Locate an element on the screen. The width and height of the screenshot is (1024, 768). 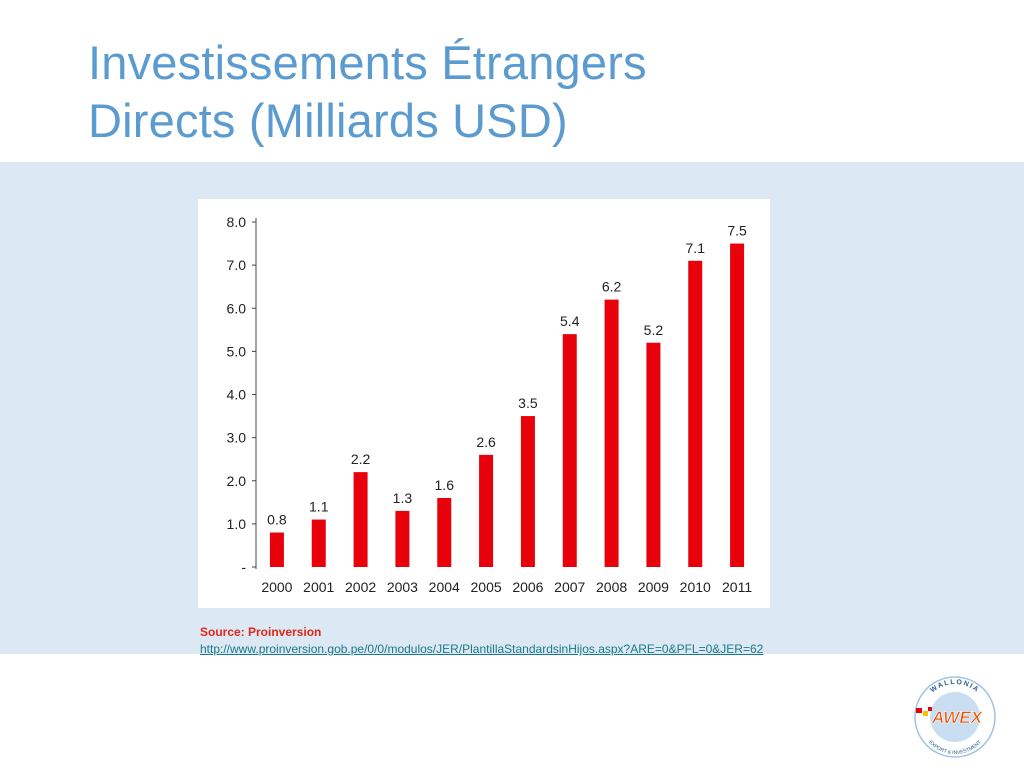
y-tick-label: 1.0 is located at coordinates (237, 524).